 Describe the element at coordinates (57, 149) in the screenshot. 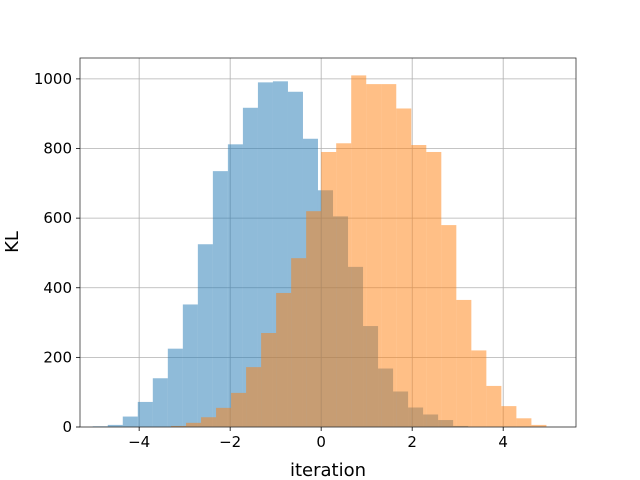

I see `y-tick-label: 800` at that location.